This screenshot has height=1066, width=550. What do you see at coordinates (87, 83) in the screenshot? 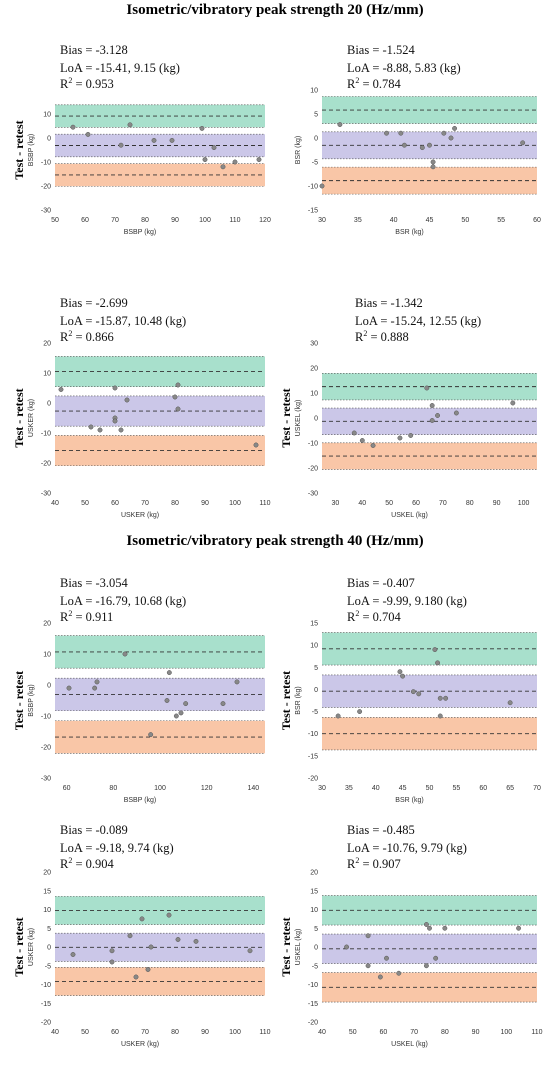
I see `r2-label: R2 = 0.953` at bounding box center [87, 83].